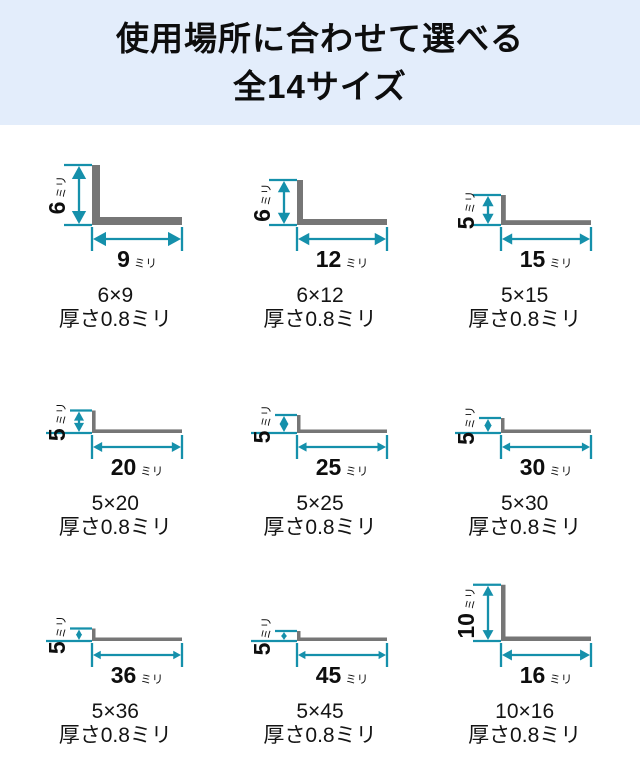 The height and width of the screenshot is (773, 640). I want to click on dimension-diagram-6x9: 6ミリ 9 ミリ, so click(114, 217).